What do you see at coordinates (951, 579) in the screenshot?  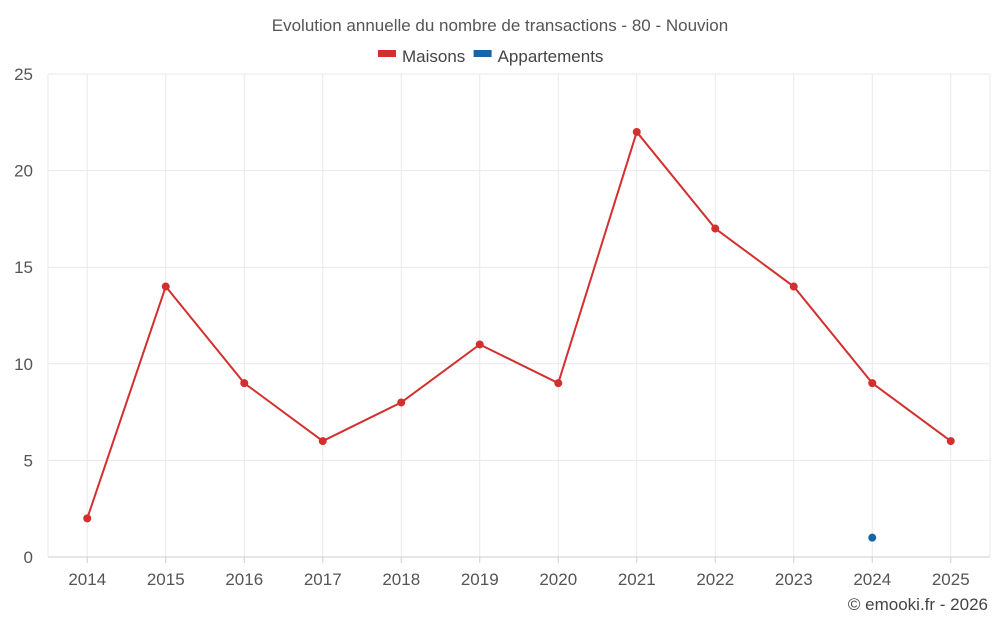 I see `x-tick-label: 2025` at bounding box center [951, 579].